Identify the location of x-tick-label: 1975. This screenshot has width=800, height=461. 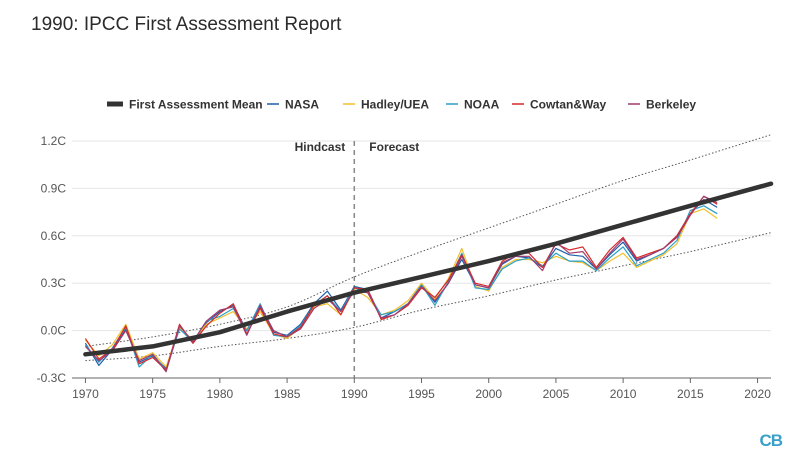
(152, 394).